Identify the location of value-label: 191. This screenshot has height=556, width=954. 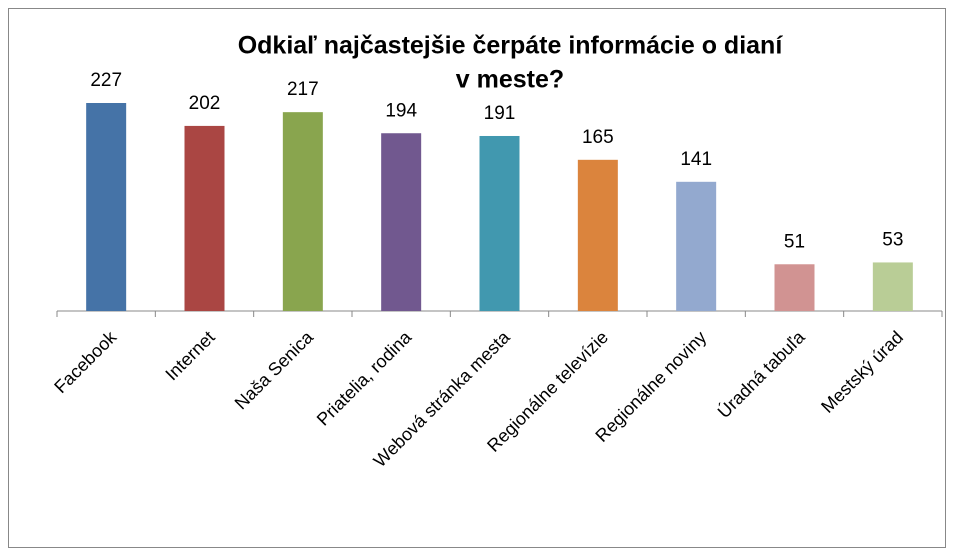
(500, 113).